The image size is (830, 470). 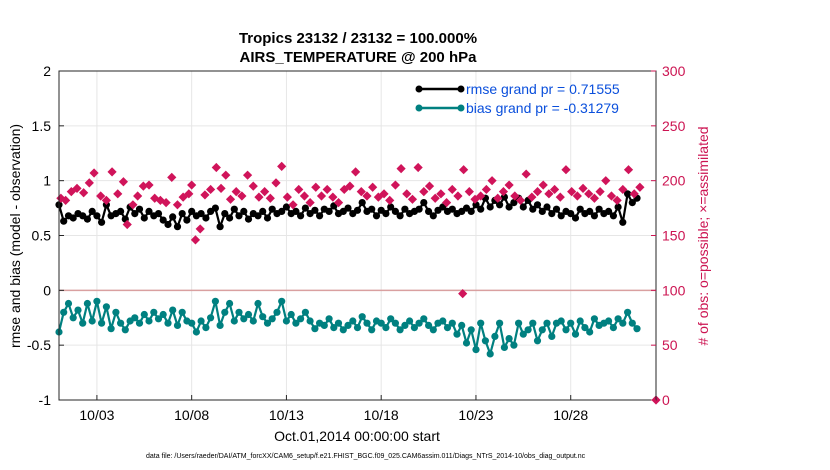 What do you see at coordinates (357, 436) in the screenshot?
I see `x-axis-label: Oct.01,2014 00:00:00 start` at bounding box center [357, 436].